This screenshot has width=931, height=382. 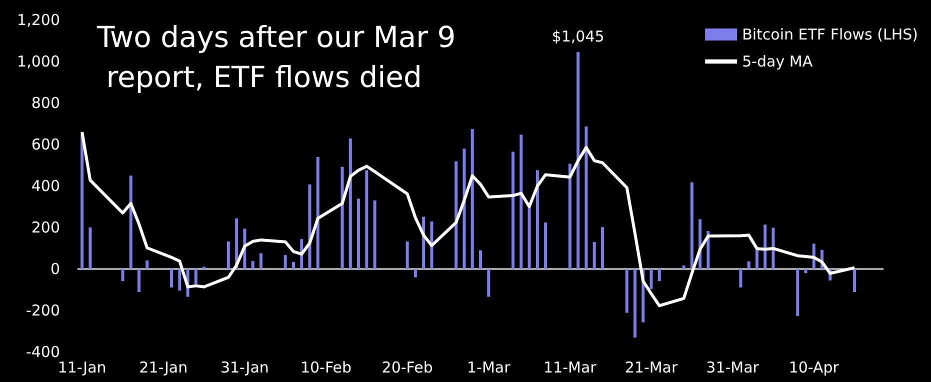 I want to click on x-tick-label: 31-Jan, so click(x=244, y=367).